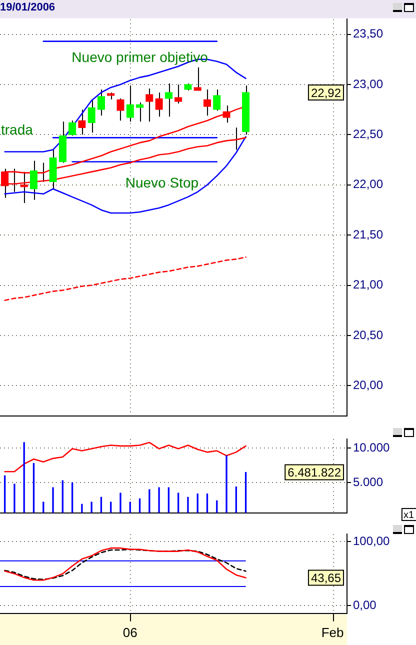  I want to click on y-tick-label: 10.000, so click(371, 447).